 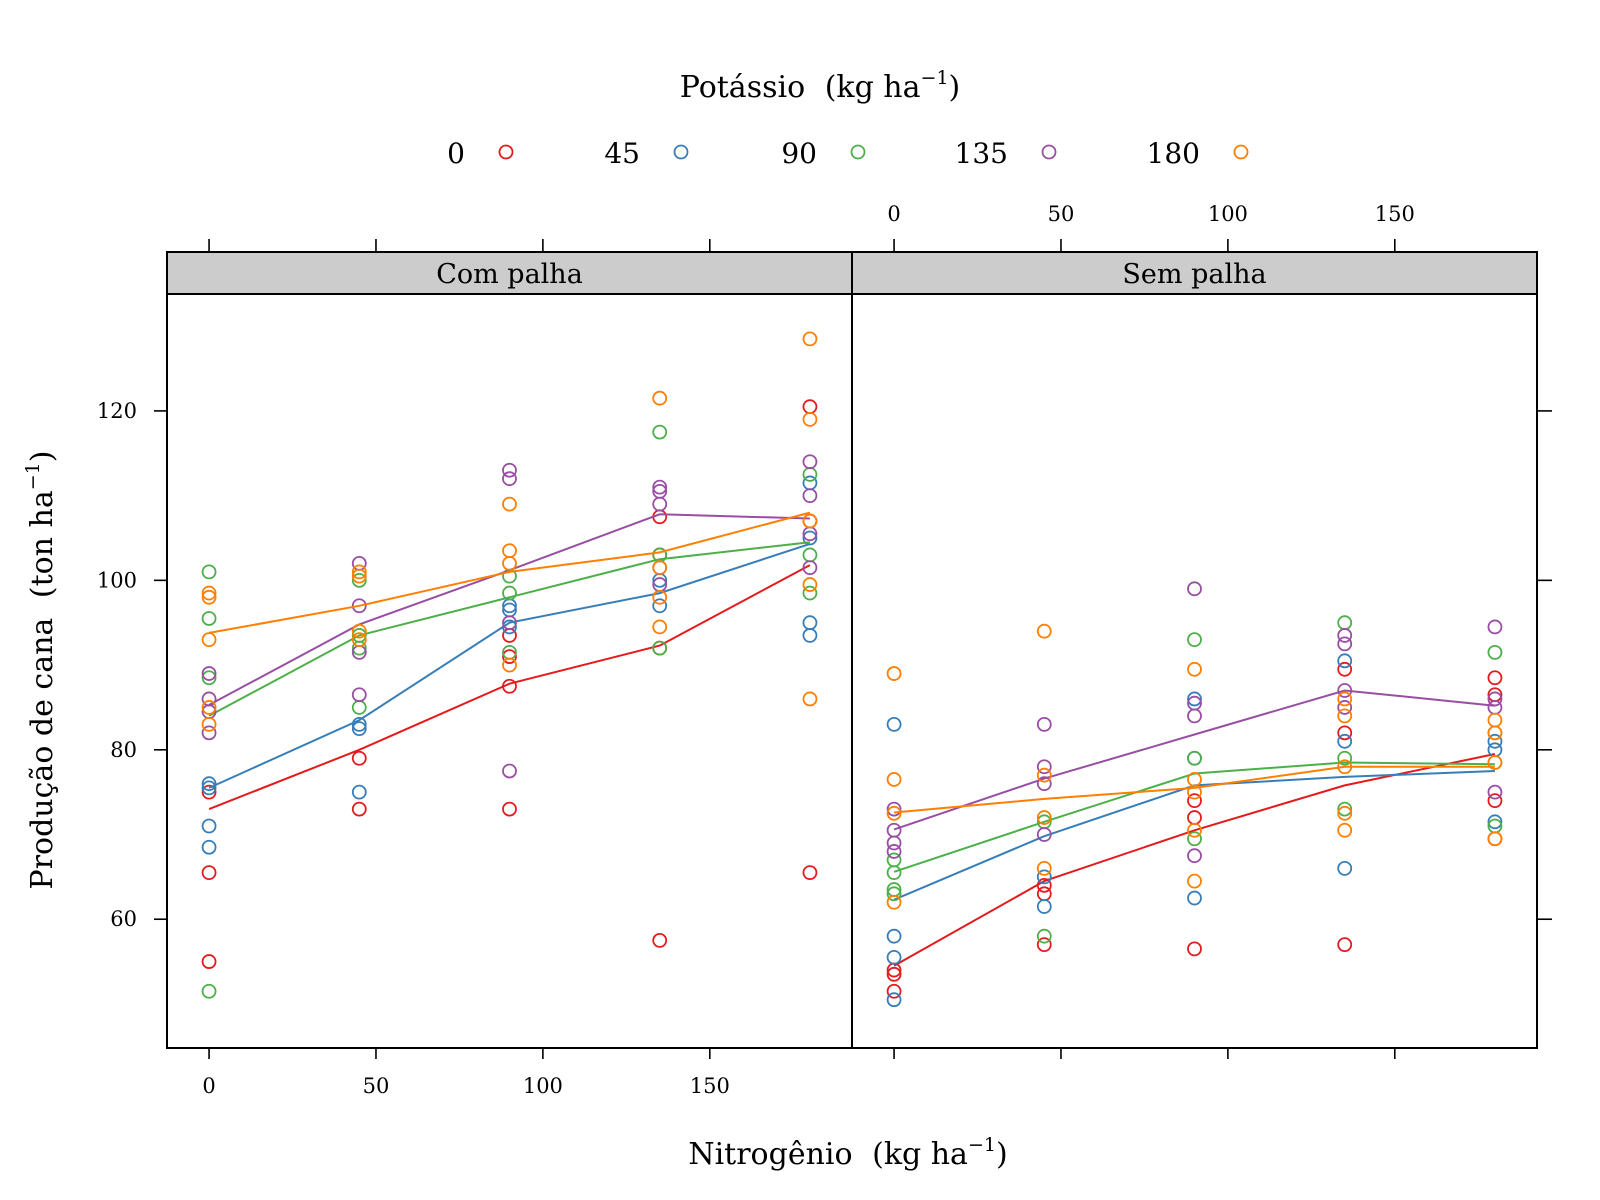 I want to click on y-tick-label: 100, so click(x=117, y=580).